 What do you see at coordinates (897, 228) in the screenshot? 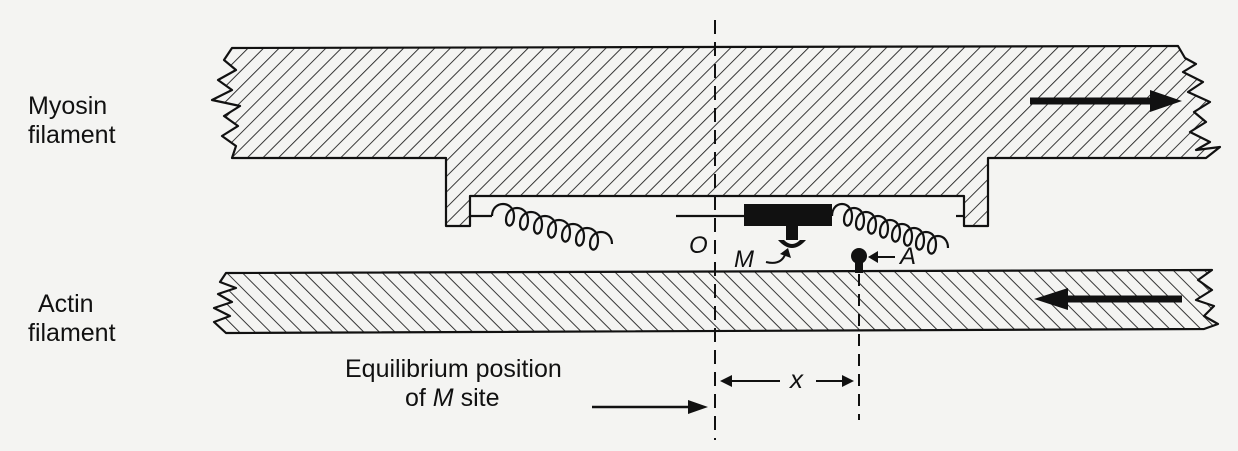
I see `right-spring` at bounding box center [897, 228].